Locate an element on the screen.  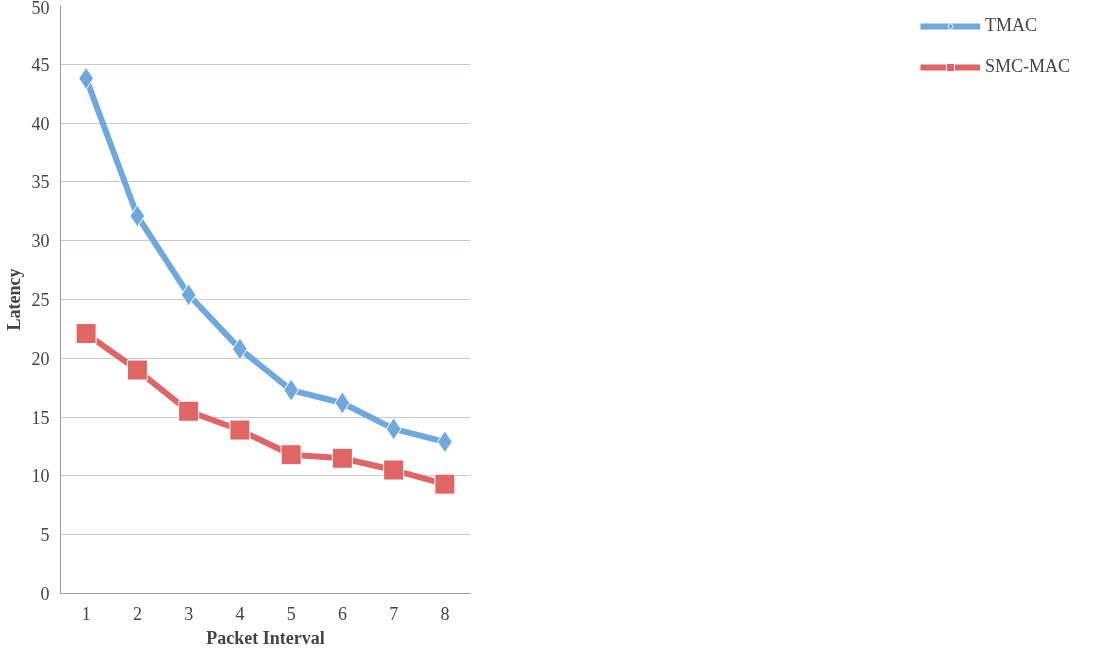
y-tick-label: 50 is located at coordinates (40, 9).